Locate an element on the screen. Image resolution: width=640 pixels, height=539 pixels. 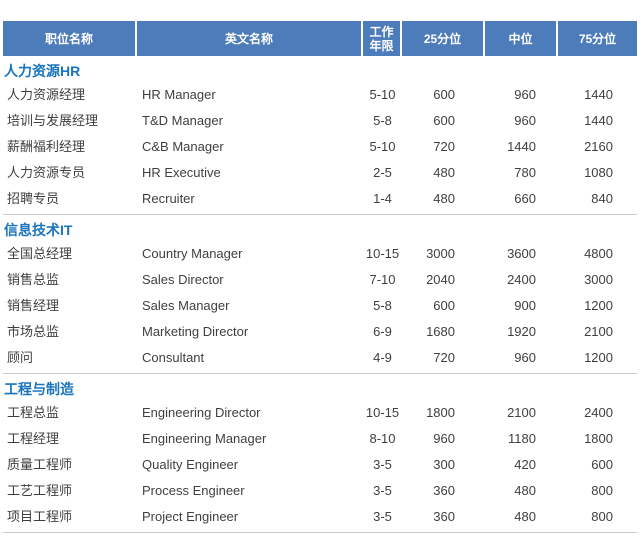
cell-english-name: Consultant is located at coordinates (173, 357).